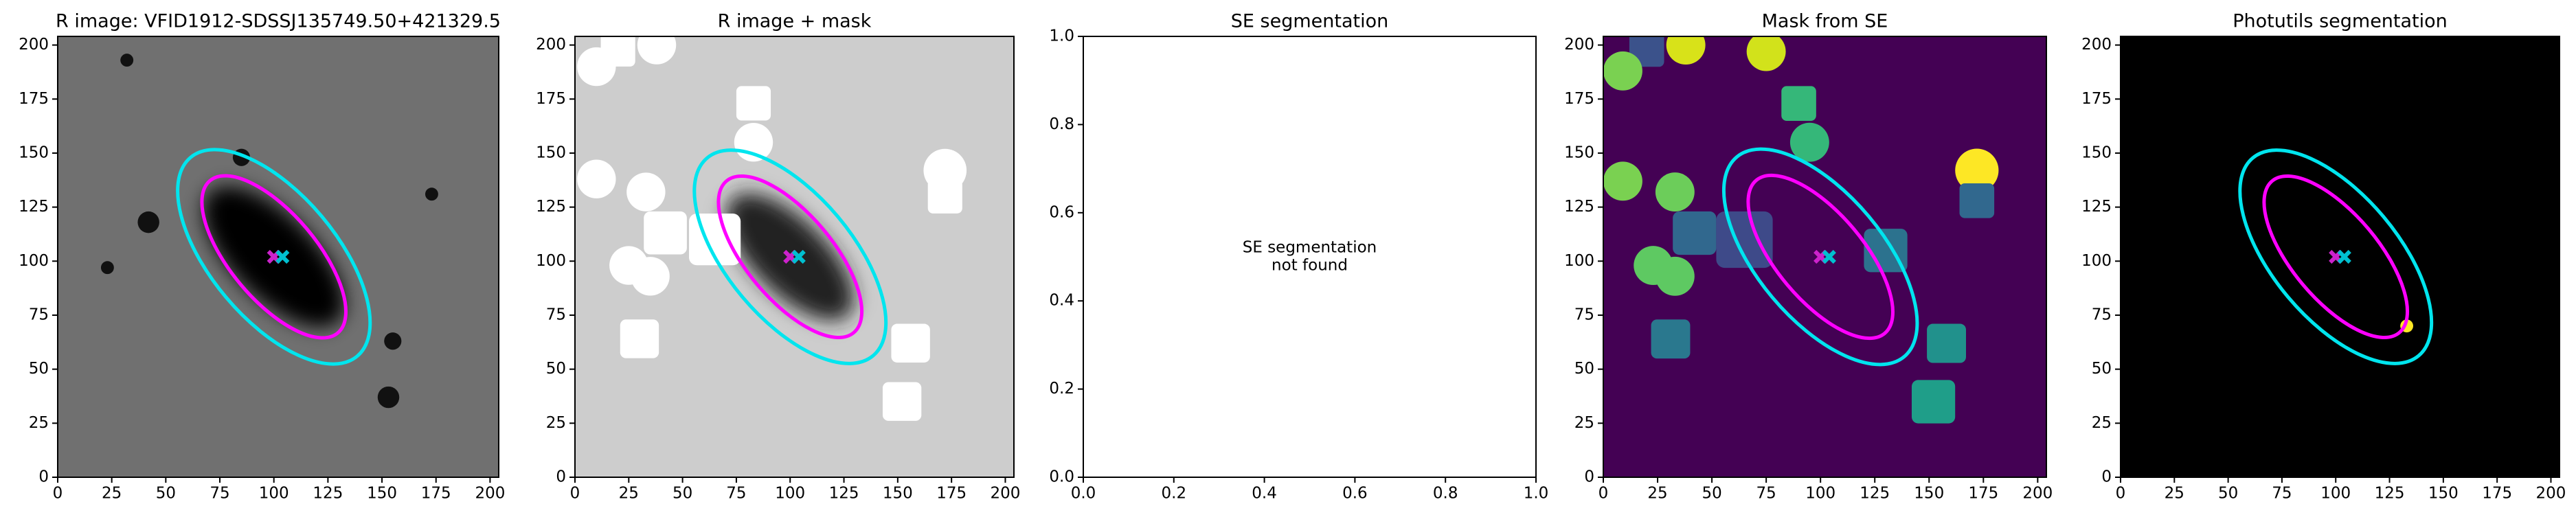 Image resolution: width=2576 pixels, height=515 pixels. What do you see at coordinates (2340, 21) in the screenshot?
I see `panel-title: Photutils segmentation` at bounding box center [2340, 21].